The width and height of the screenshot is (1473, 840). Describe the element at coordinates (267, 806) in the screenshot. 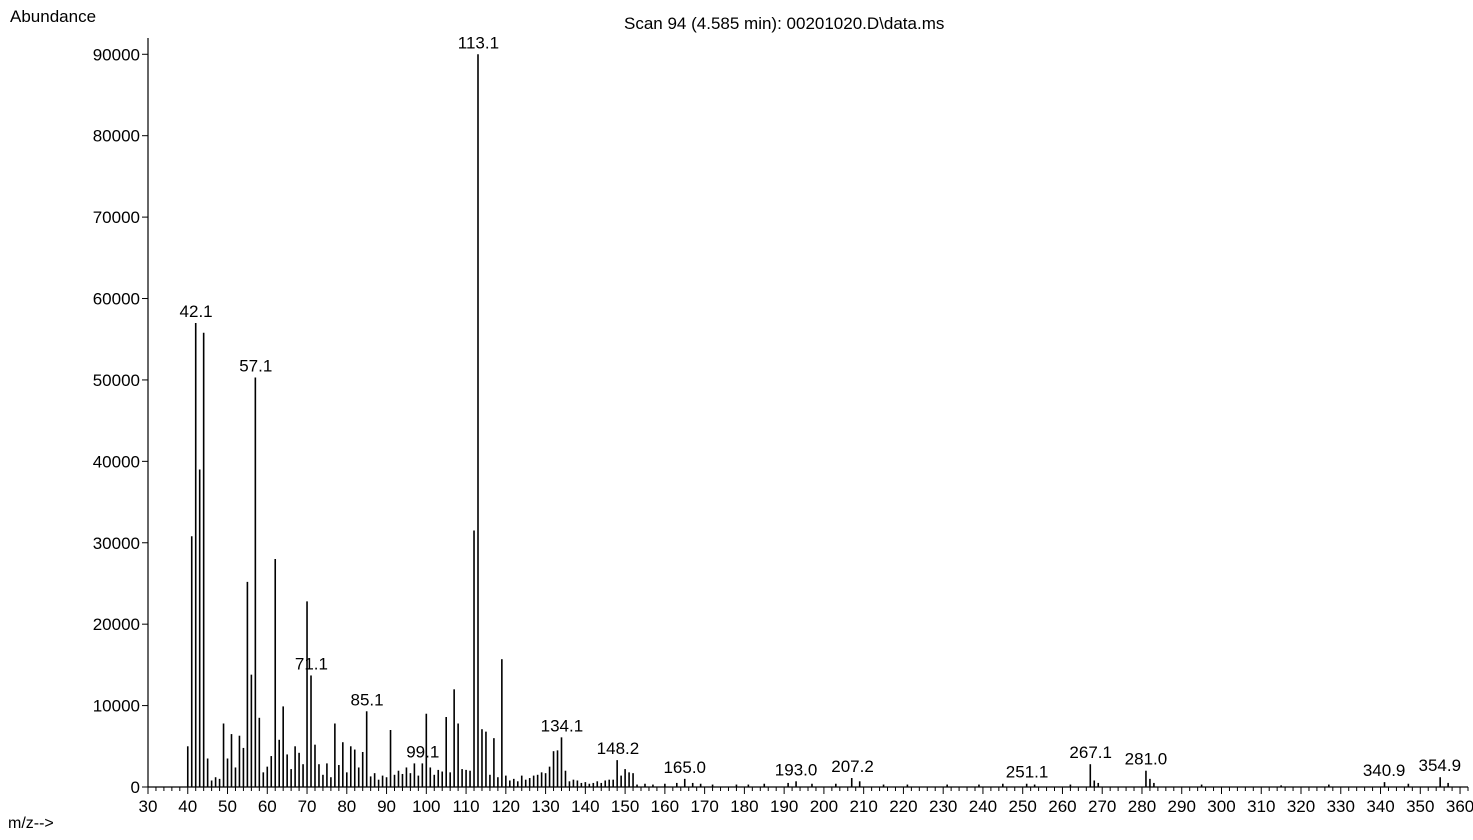

I see `x-tick-label: 60` at that location.